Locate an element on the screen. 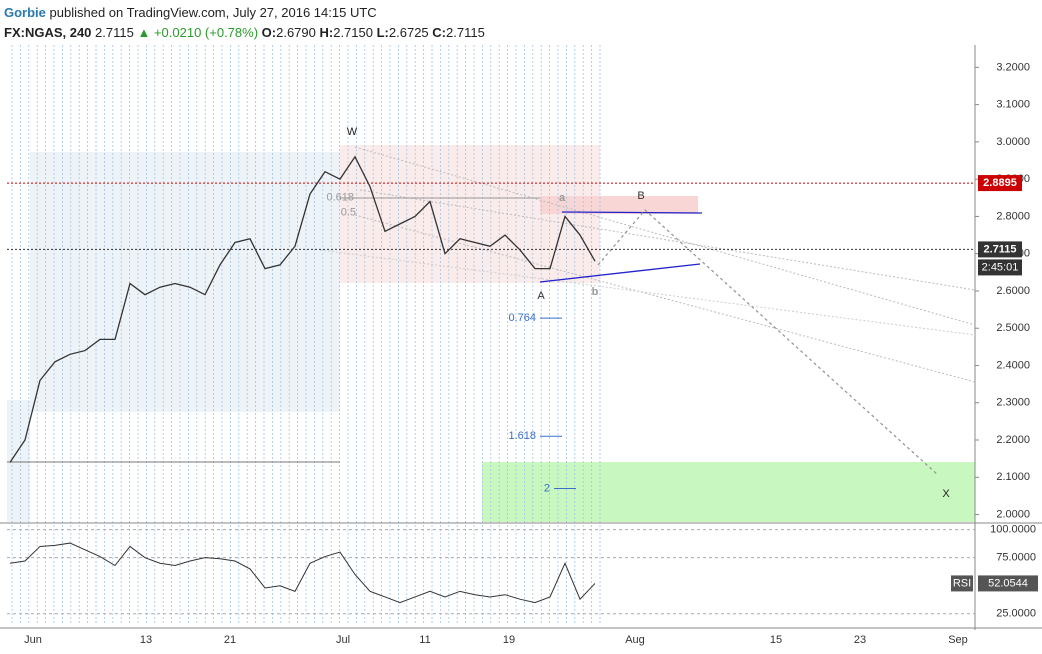  x-tick-label: 15 is located at coordinates (776, 640).